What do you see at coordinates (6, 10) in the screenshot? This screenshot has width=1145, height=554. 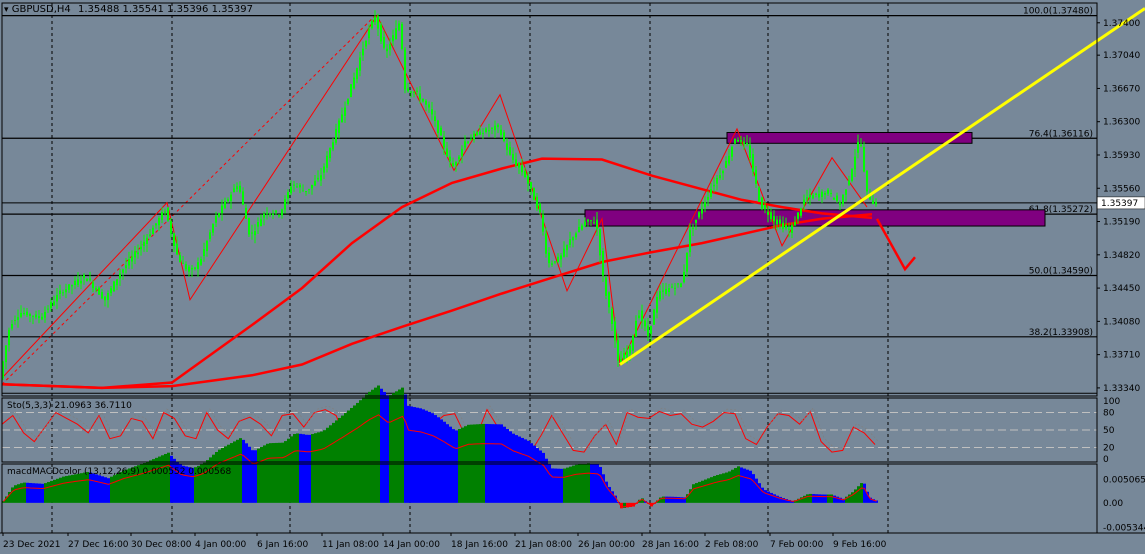 I see `dropdown-icon: ▾` at bounding box center [6, 10].